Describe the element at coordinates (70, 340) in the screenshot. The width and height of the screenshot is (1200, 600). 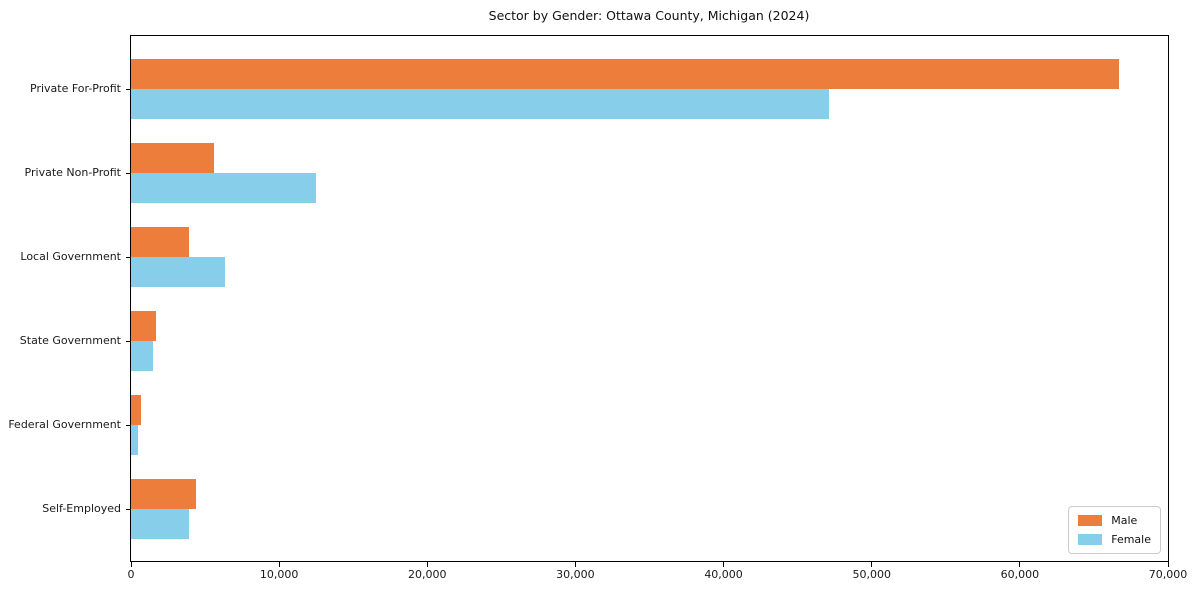
I see `ytick-label-state-government: State Government` at that location.